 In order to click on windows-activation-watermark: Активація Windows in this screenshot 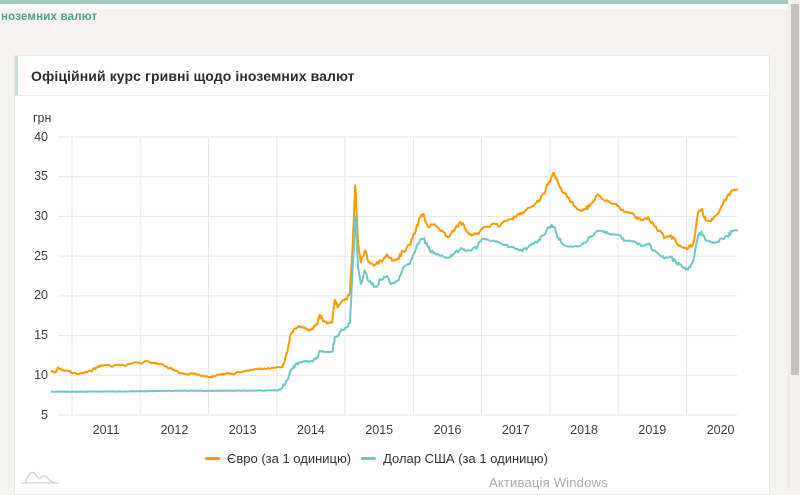, I will do `click(548, 482)`.